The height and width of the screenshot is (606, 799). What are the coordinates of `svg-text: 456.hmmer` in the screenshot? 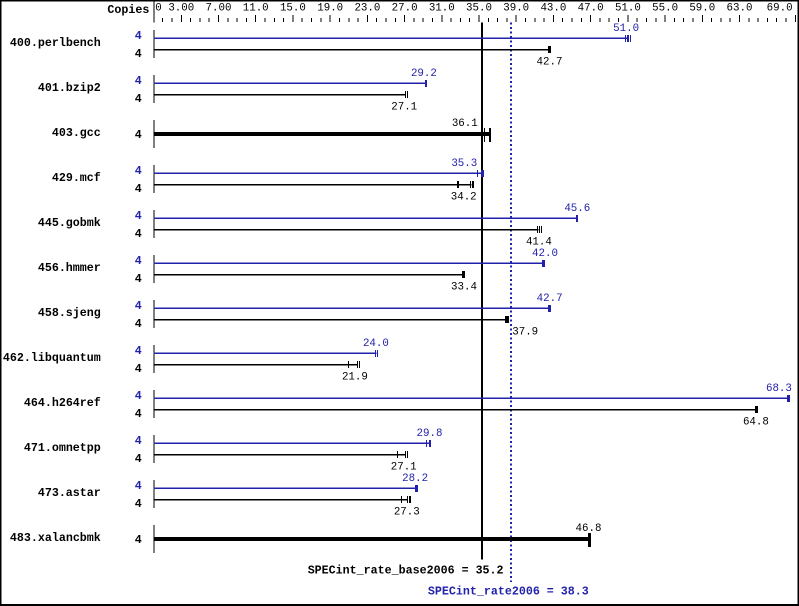 It's located at (69, 268).